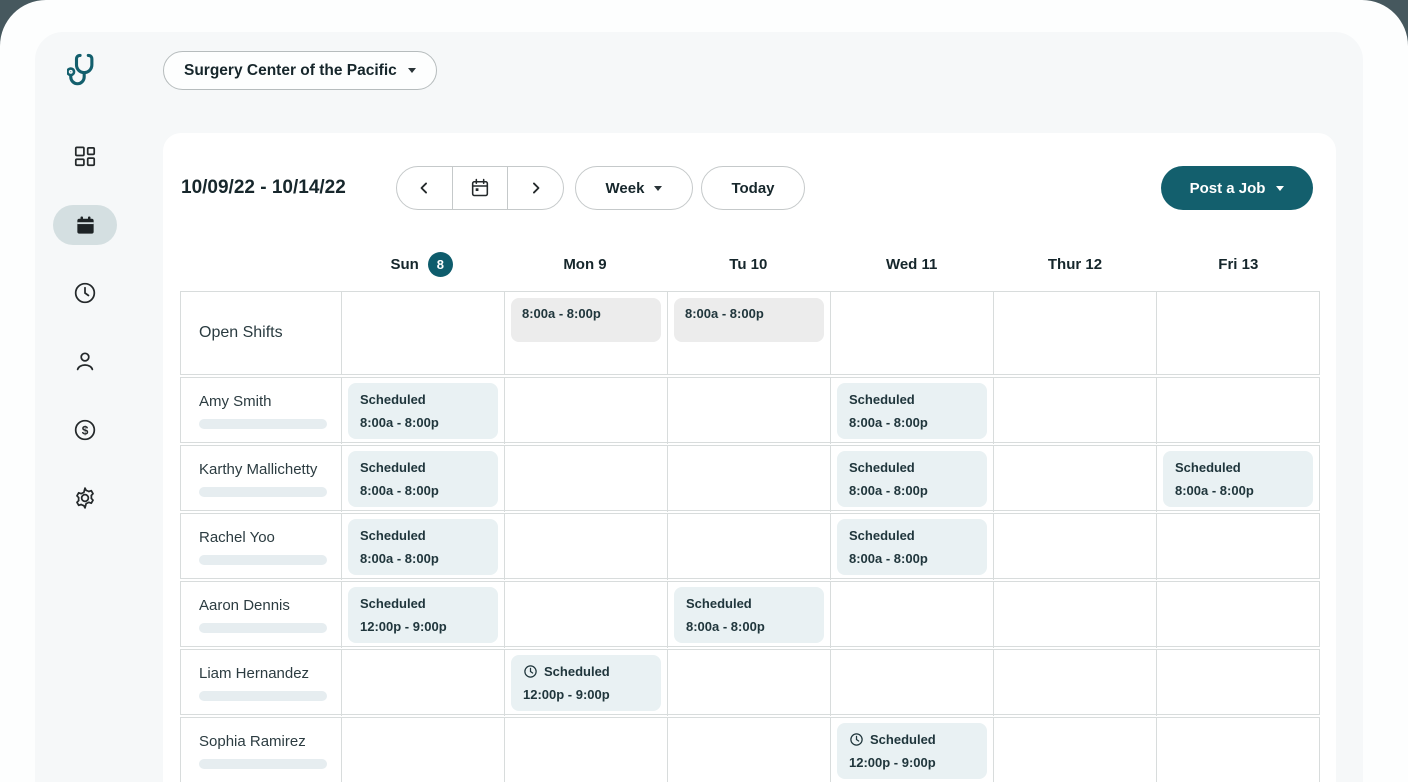 This screenshot has height=782, width=1408. Describe the element at coordinates (911, 264) in the screenshot. I see `day-header-label: Wed 11` at that location.